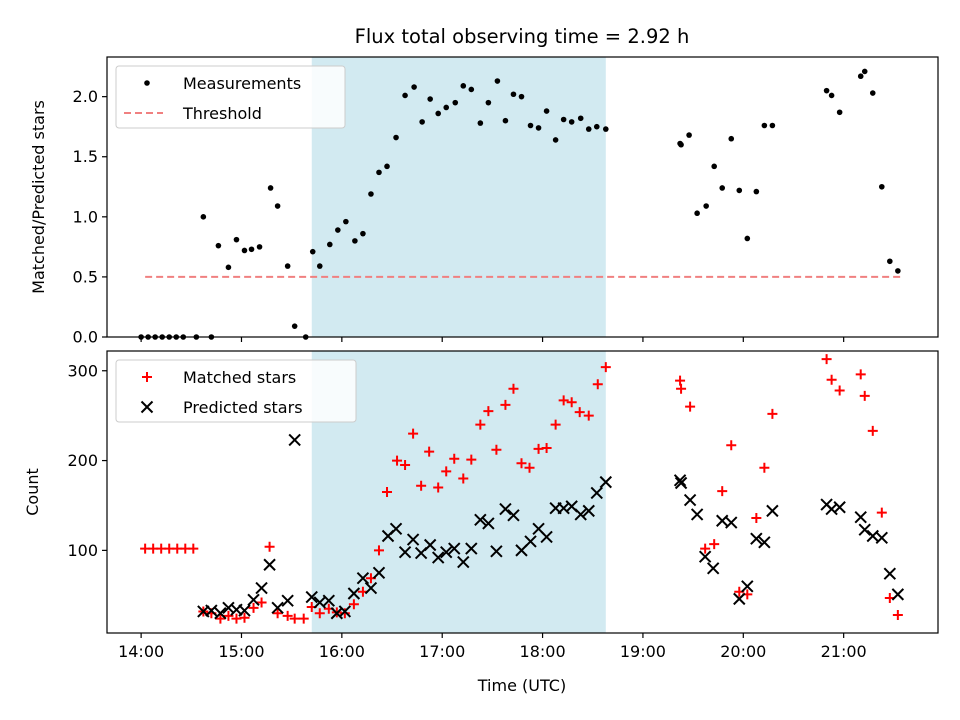  I want to click on y-axis-label: Count, so click(32, 492).